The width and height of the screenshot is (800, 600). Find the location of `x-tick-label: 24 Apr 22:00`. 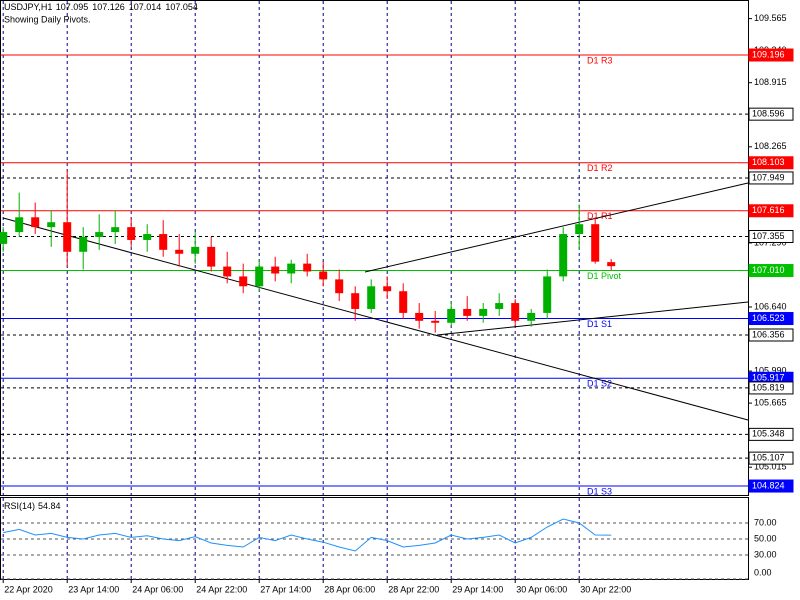

x-tick-label: 24 Apr 22:00 is located at coordinates (221, 589).